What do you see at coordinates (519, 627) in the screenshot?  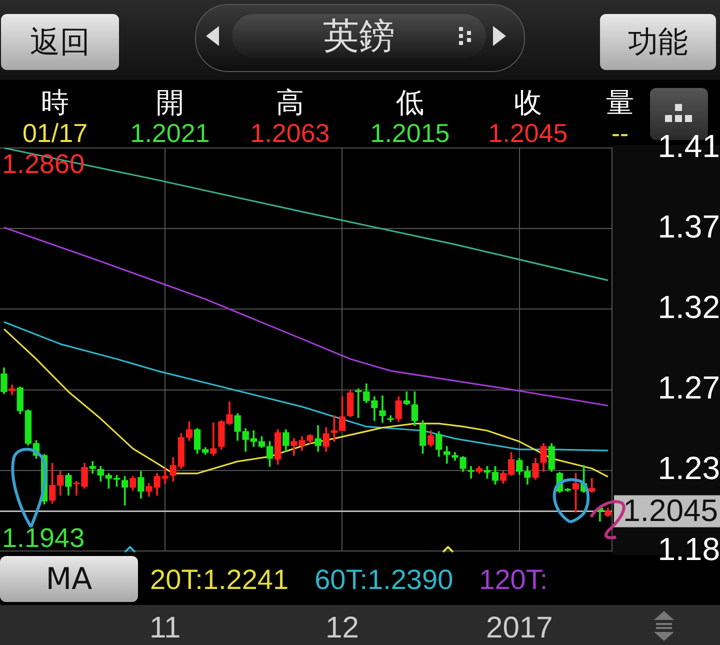 I see `x-tick-label: 2017` at bounding box center [519, 627].